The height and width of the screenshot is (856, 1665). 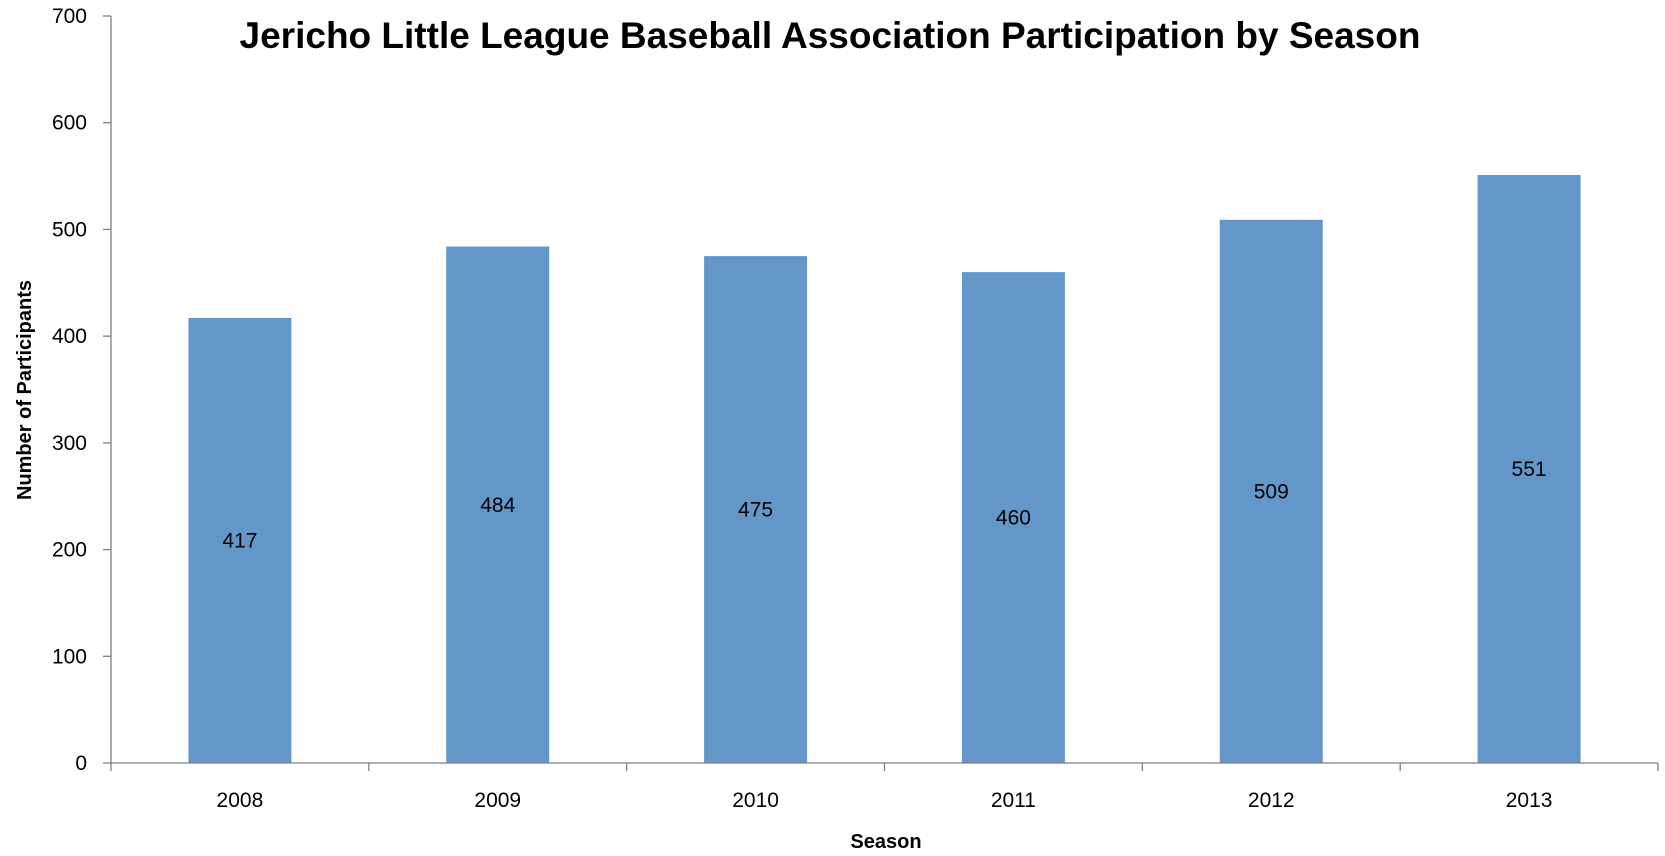 What do you see at coordinates (69, 656) in the screenshot?
I see `y-tick-label: 100` at bounding box center [69, 656].